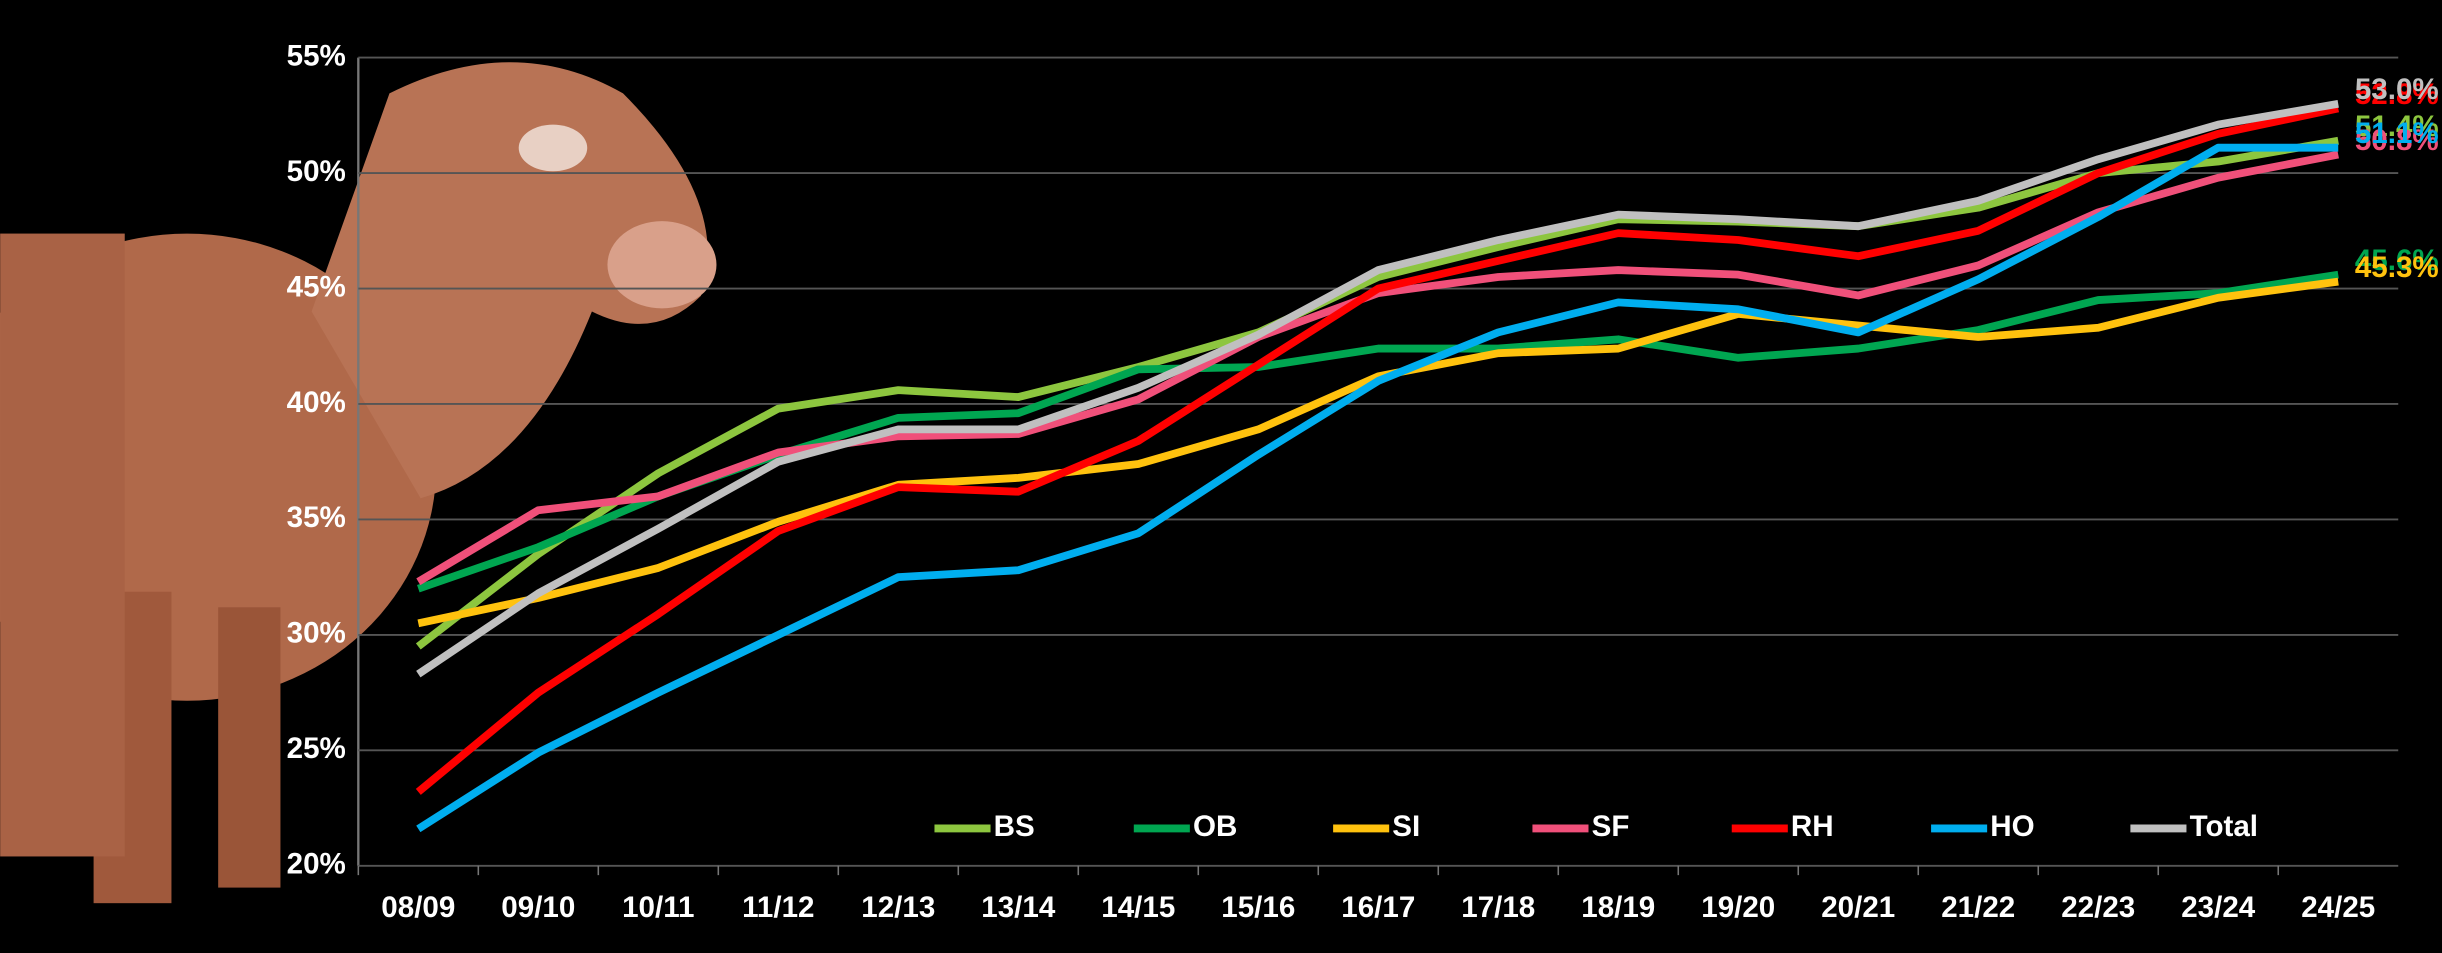 This screenshot has height=953, width=2442. Describe the element at coordinates (316, 864) in the screenshot. I see `y-tick-label: 20%` at that location.